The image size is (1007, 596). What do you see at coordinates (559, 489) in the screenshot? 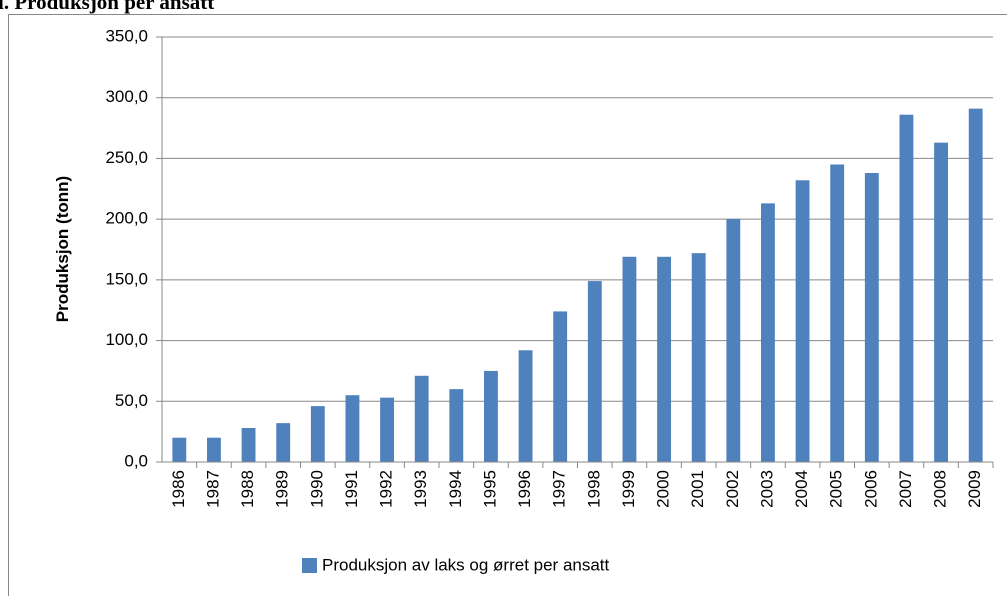
I see `x-tick-label: 1997` at bounding box center [559, 489].